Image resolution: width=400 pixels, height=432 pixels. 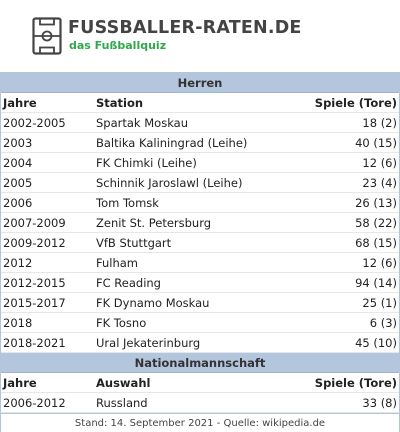 I want to click on cell-years: 2009-2012, so click(x=34, y=243).